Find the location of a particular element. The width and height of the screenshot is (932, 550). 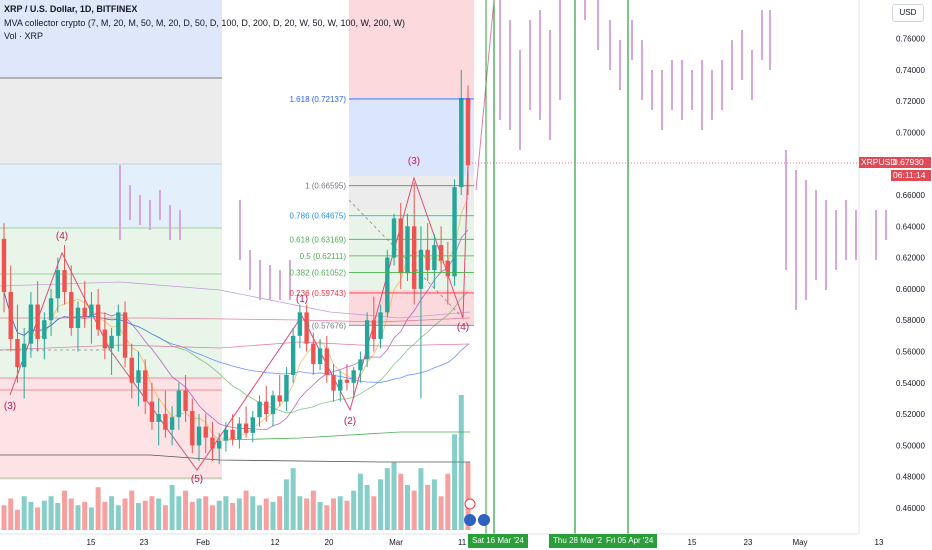

zone-blue-top is located at coordinates (111, 39).